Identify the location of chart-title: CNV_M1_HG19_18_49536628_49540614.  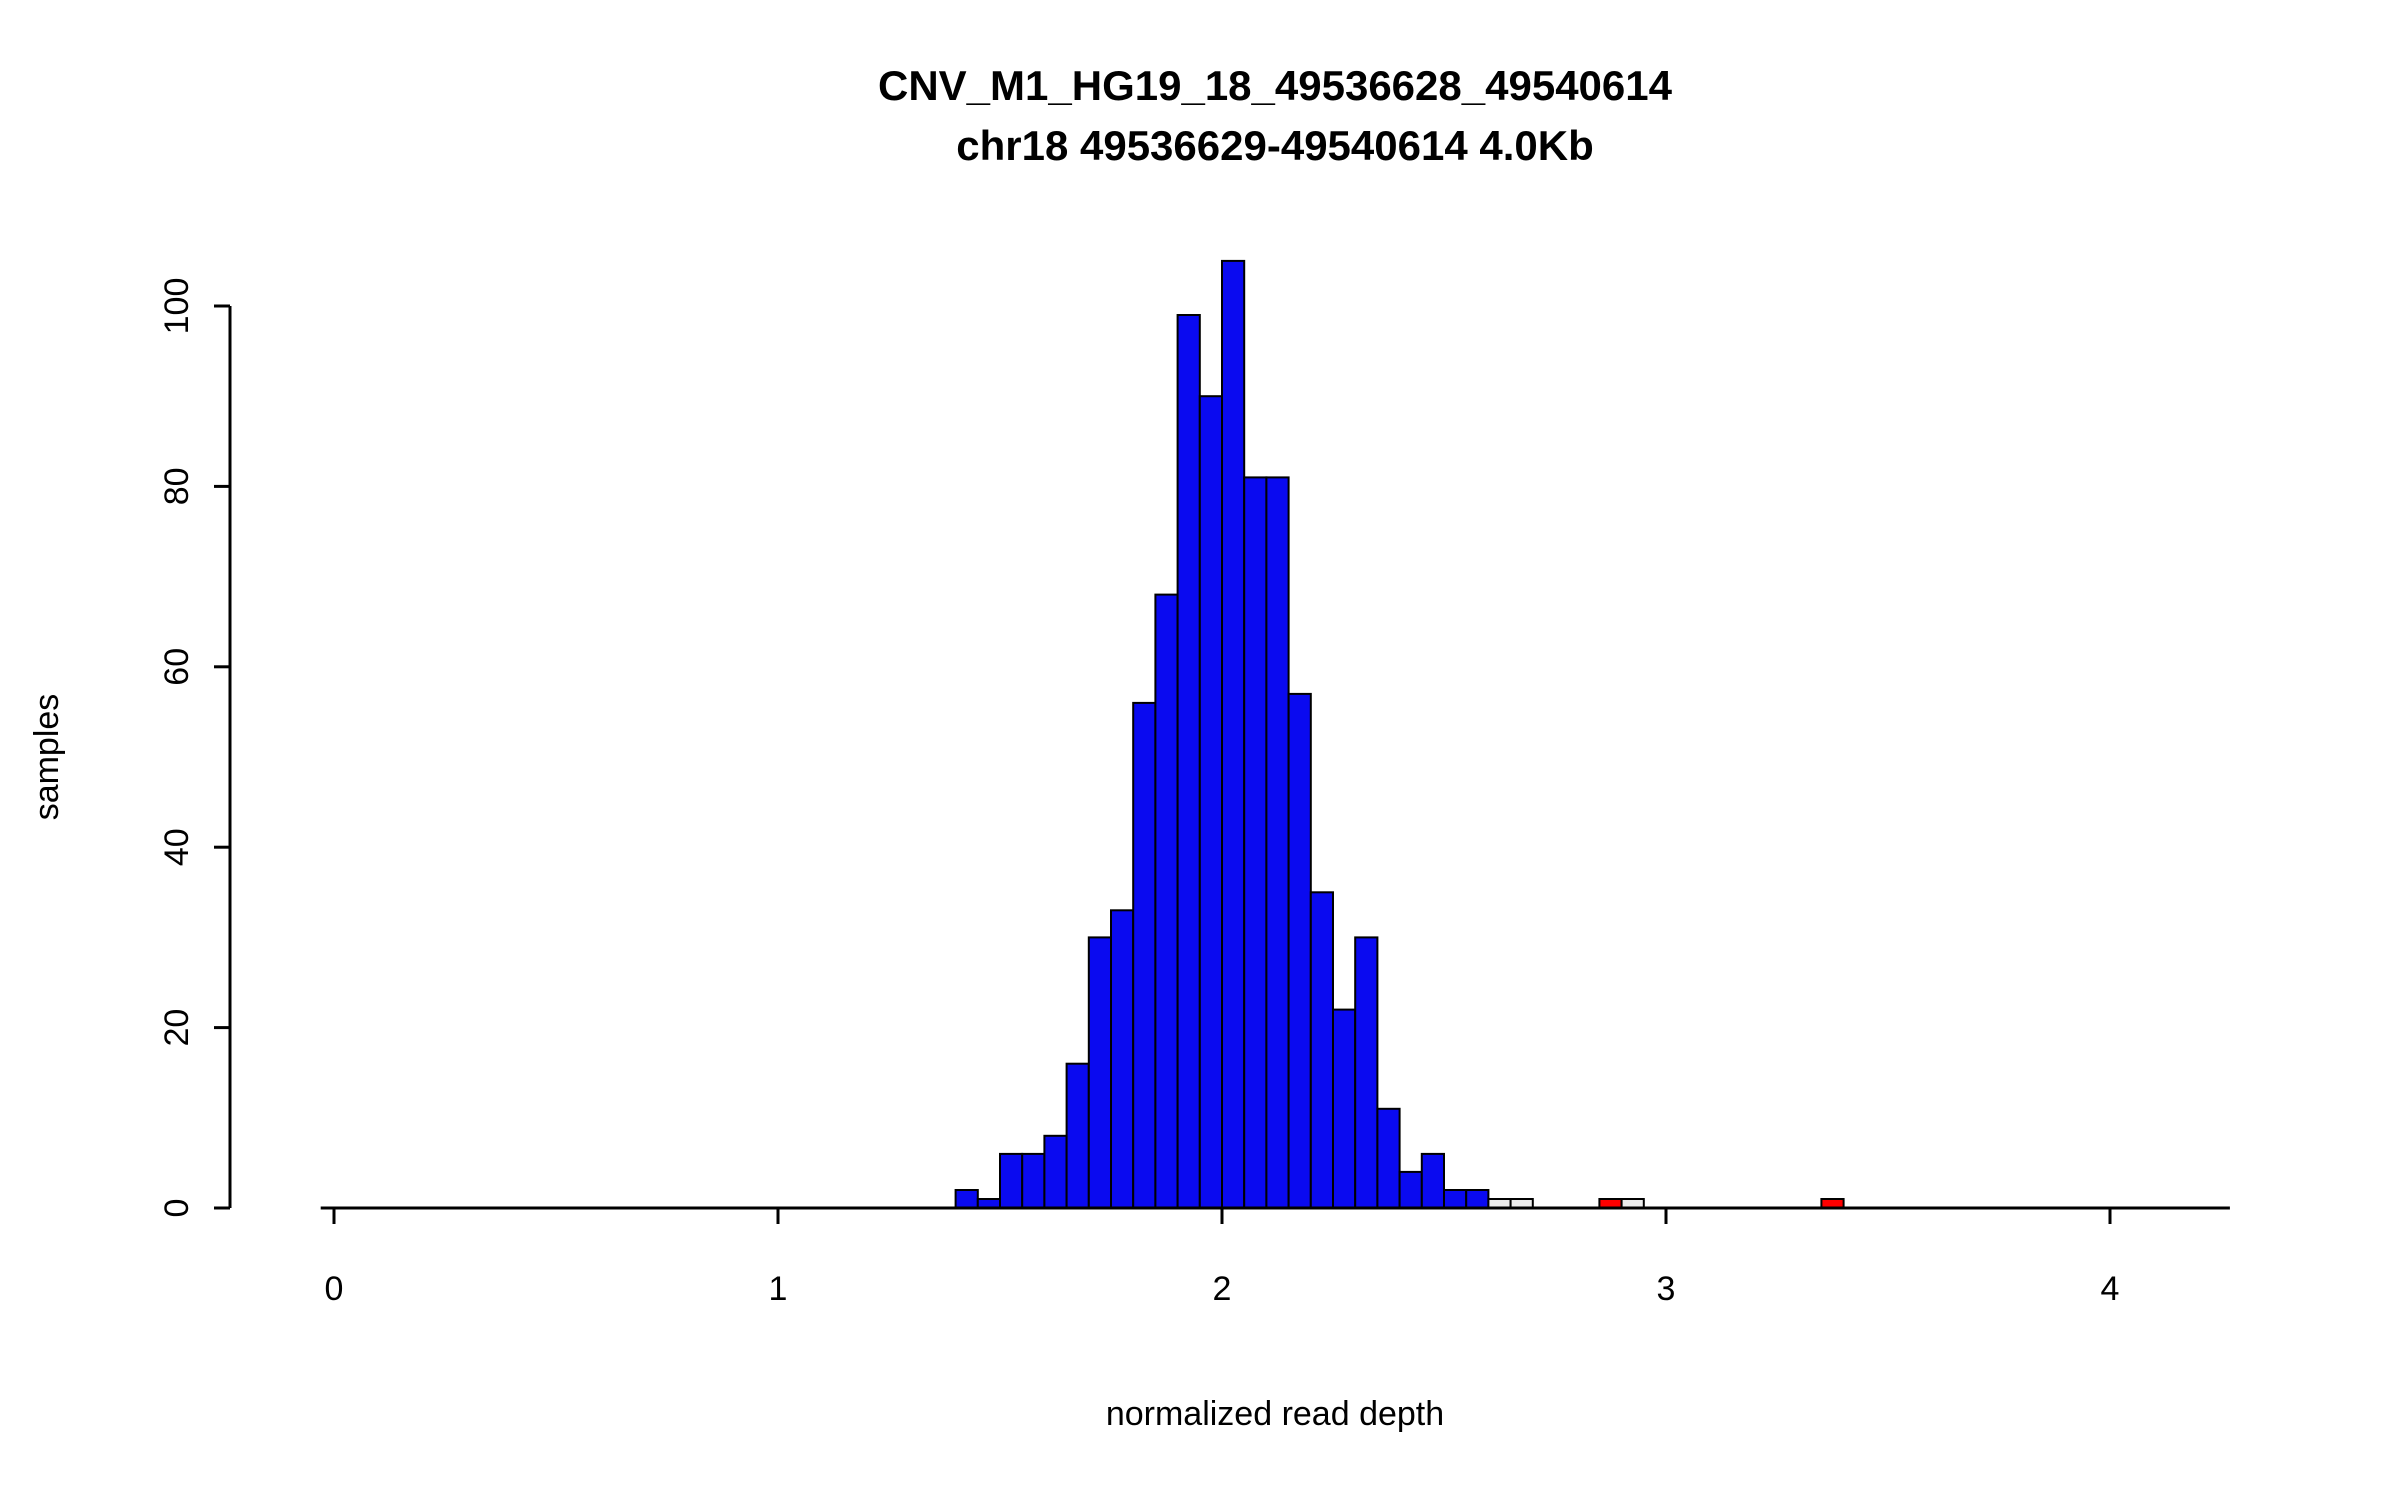
(1275, 85).